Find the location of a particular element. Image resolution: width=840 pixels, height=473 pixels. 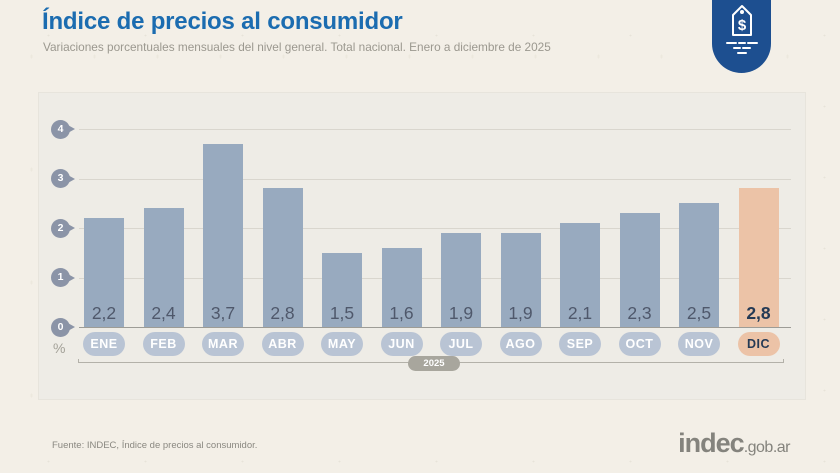

price-tag-icon: $ is located at coordinates (741, 29).